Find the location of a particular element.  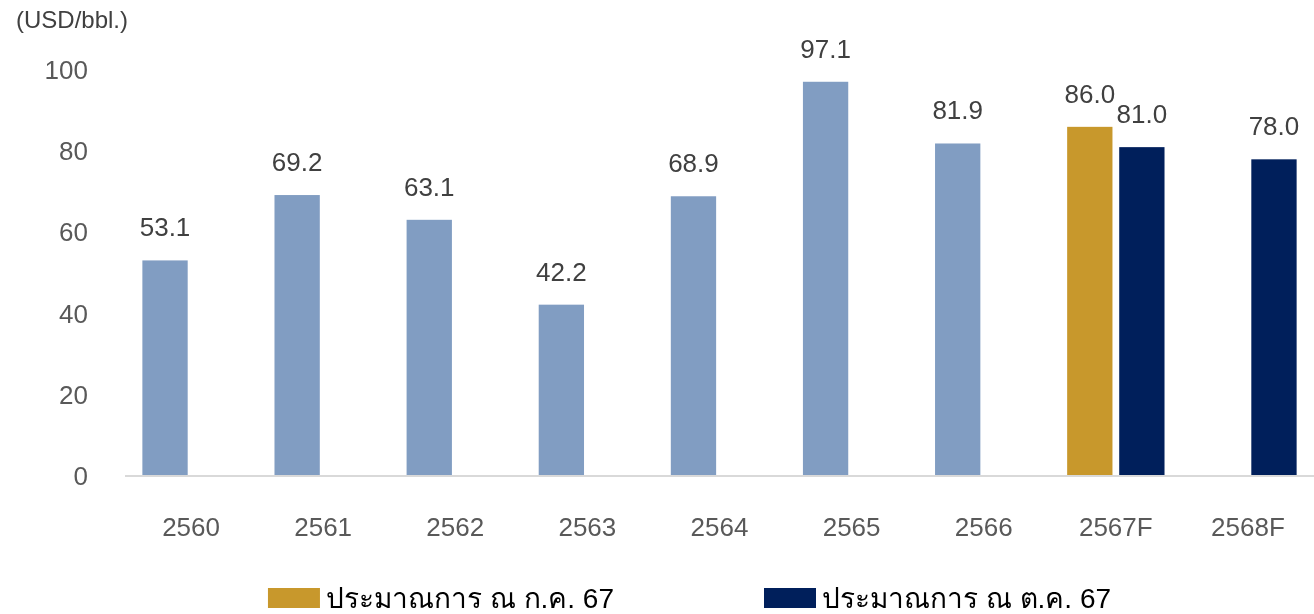

data-label: 81.0 is located at coordinates (1142, 114).